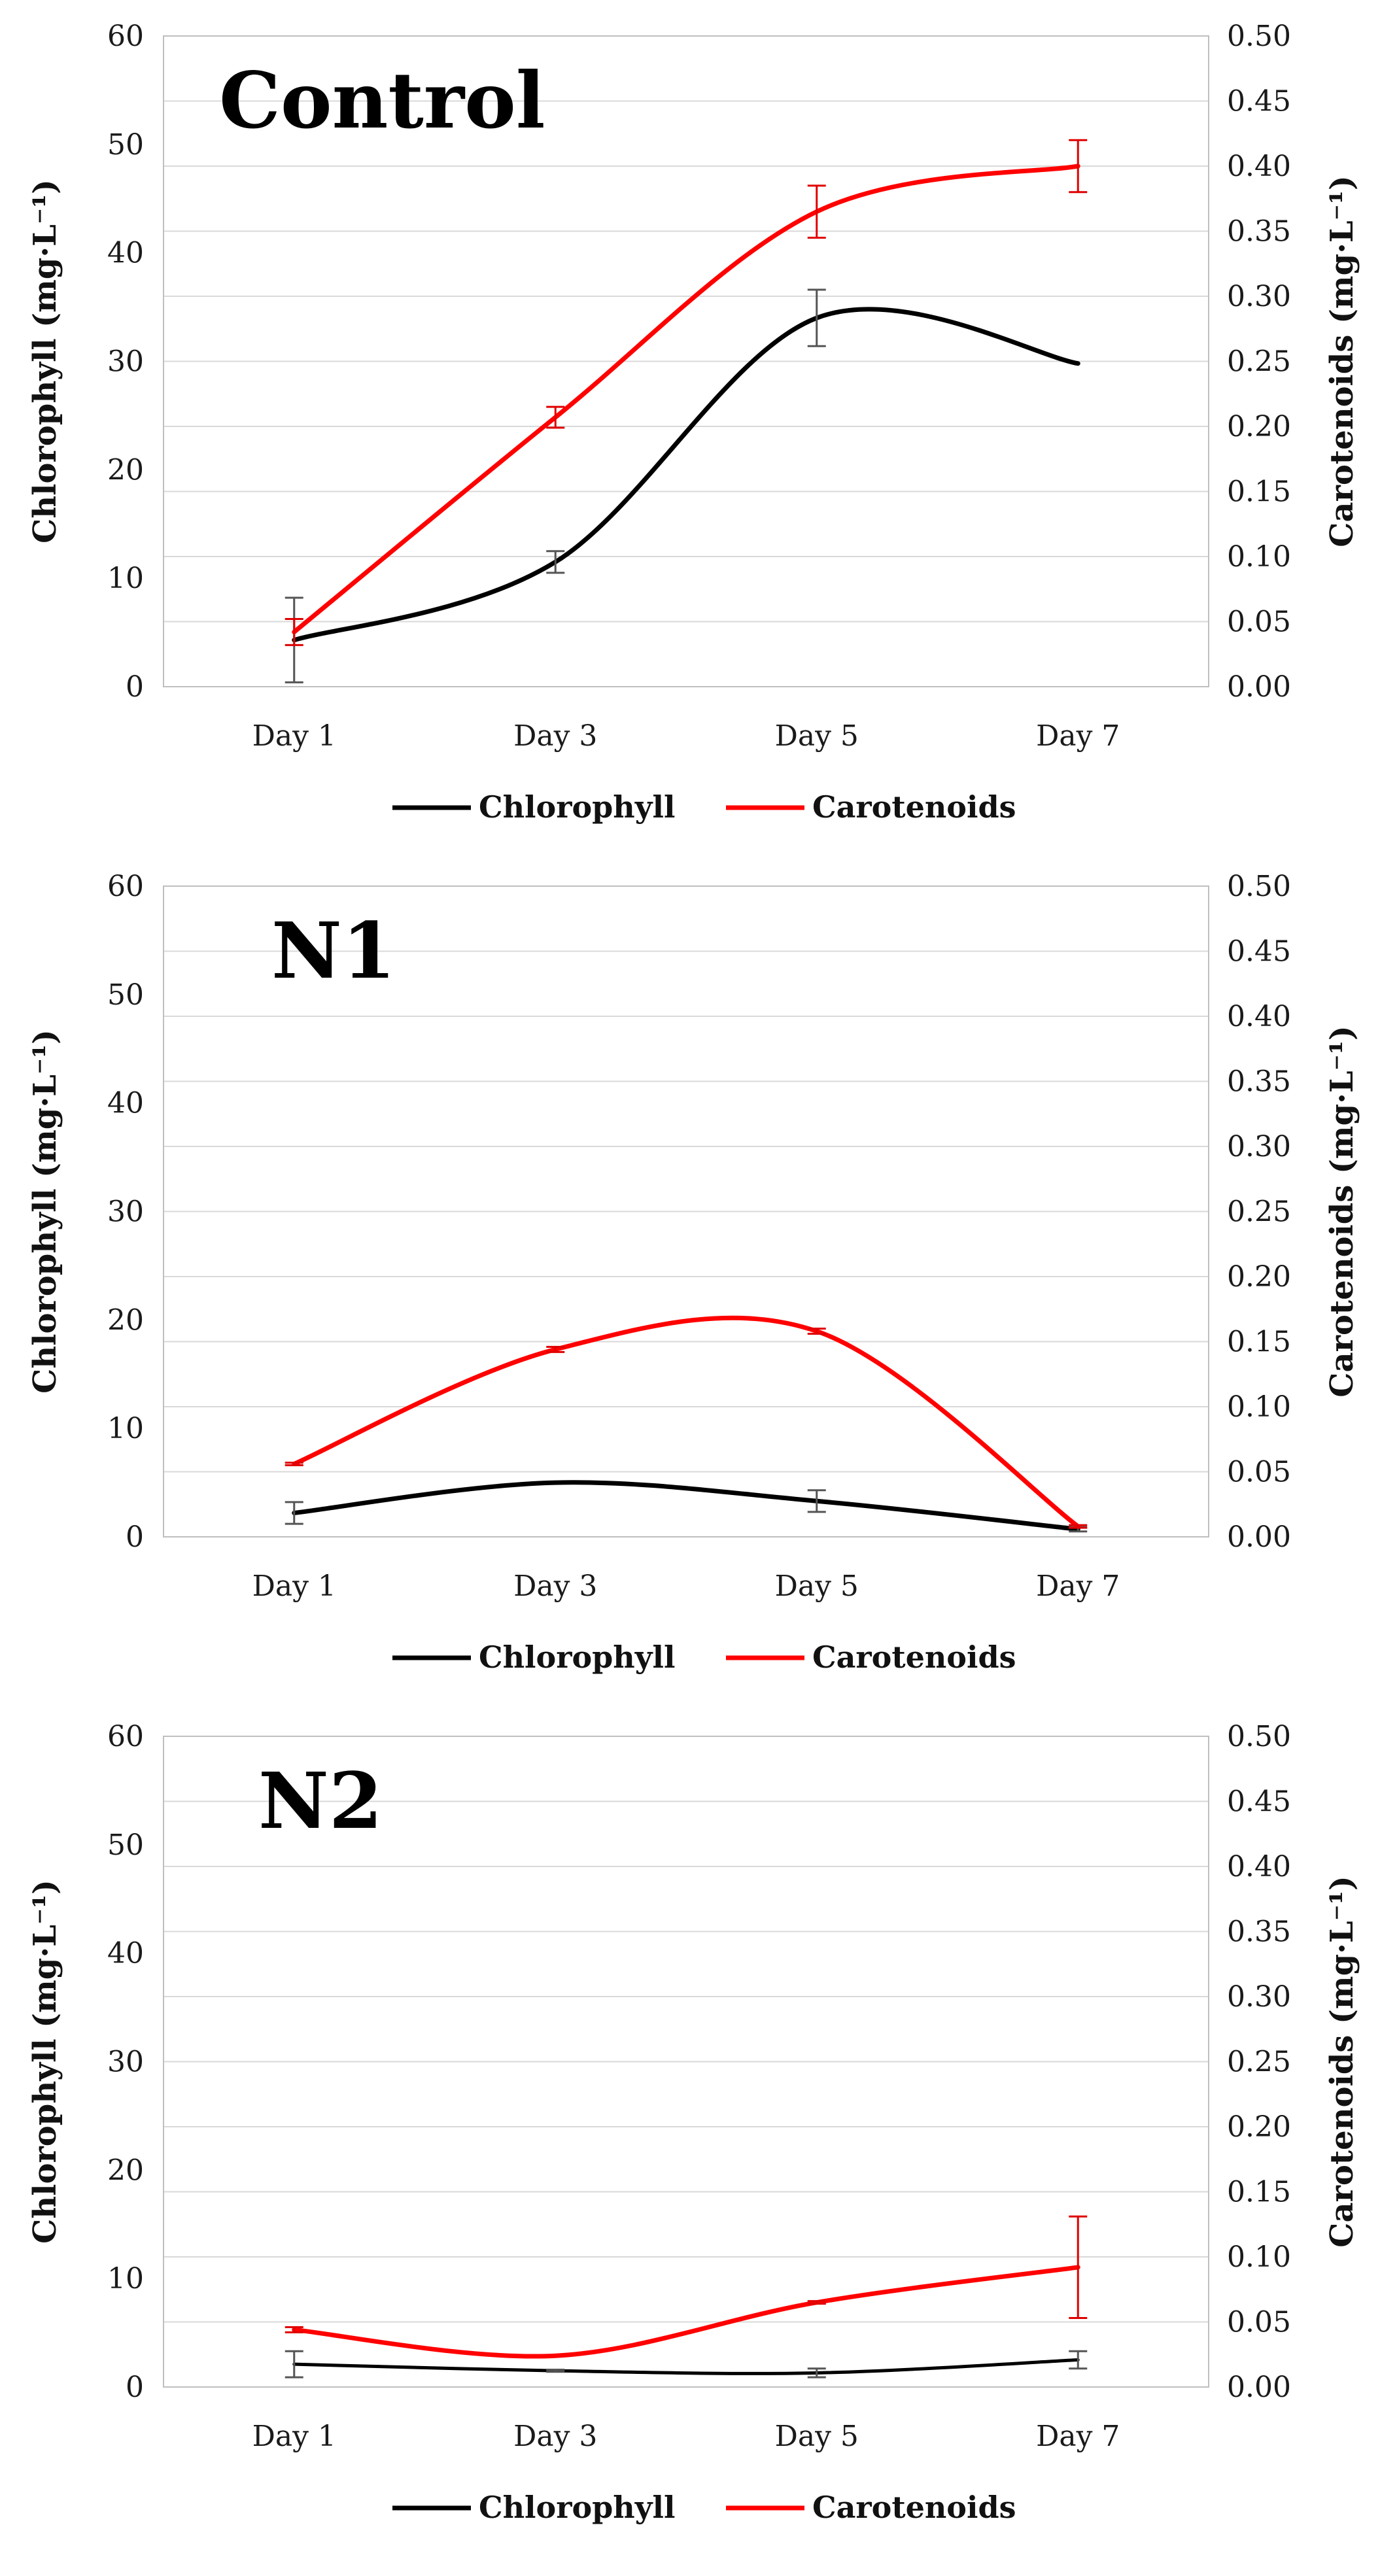  Describe the element at coordinates (382, 100) in the screenshot. I see `panel-title: Control` at that location.